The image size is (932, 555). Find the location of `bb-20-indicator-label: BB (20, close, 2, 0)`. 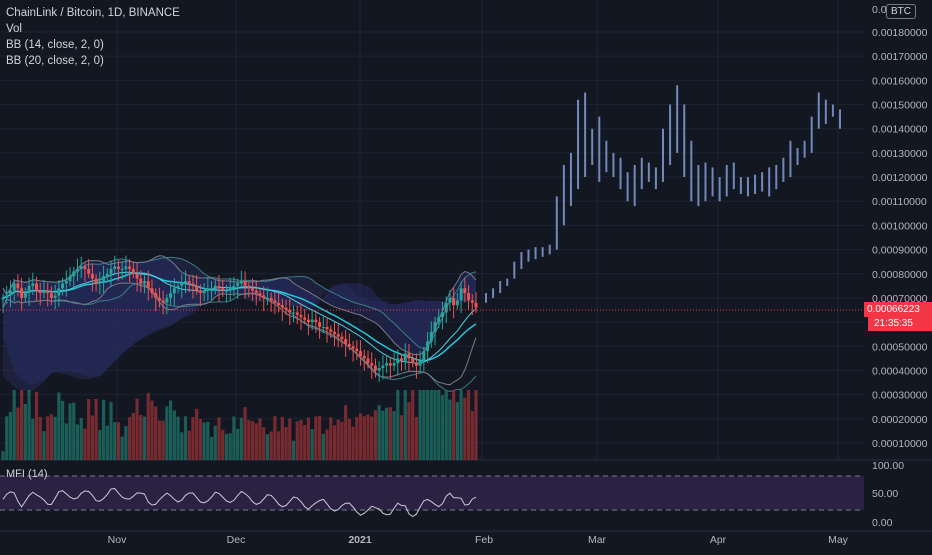

bb-20-indicator-label: BB (20, close, 2, 0) is located at coordinates (55, 61).